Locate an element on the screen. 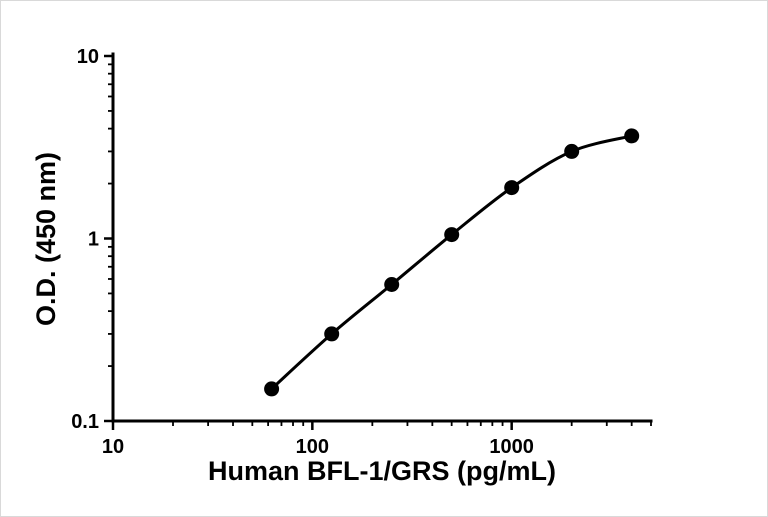  x-axis-label: Human BFL-1/GRS (pg/mL) is located at coordinates (382, 471).